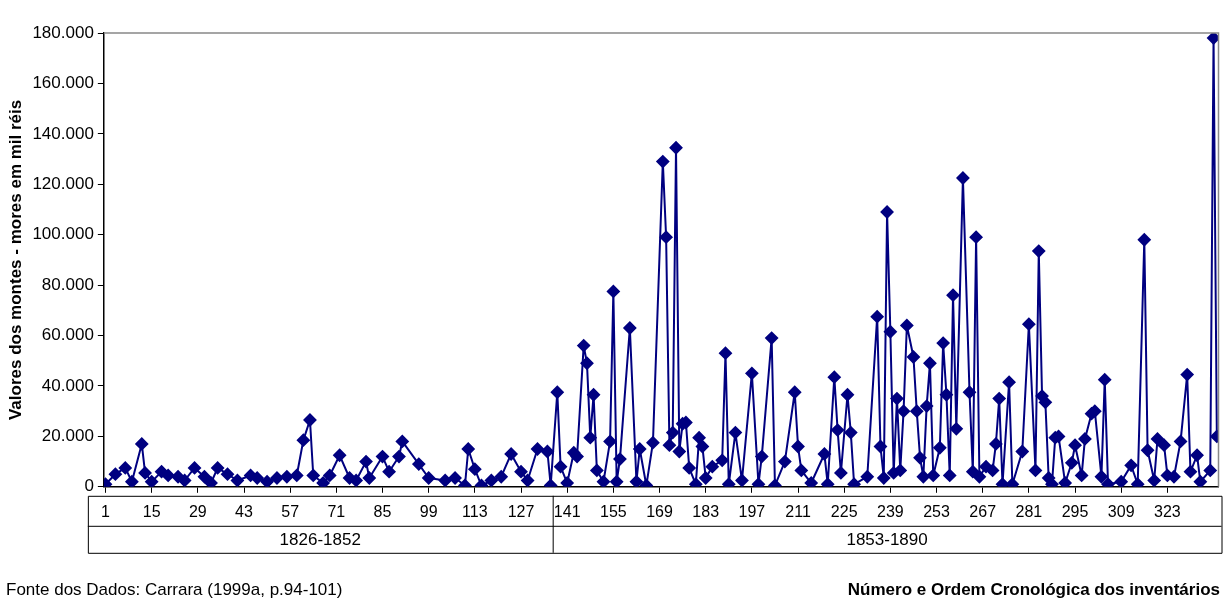 The height and width of the screenshot is (609, 1226). What do you see at coordinates (15, 260) in the screenshot?
I see `y-axis-title: Valores dos montes - mores em mil réis` at bounding box center [15, 260].